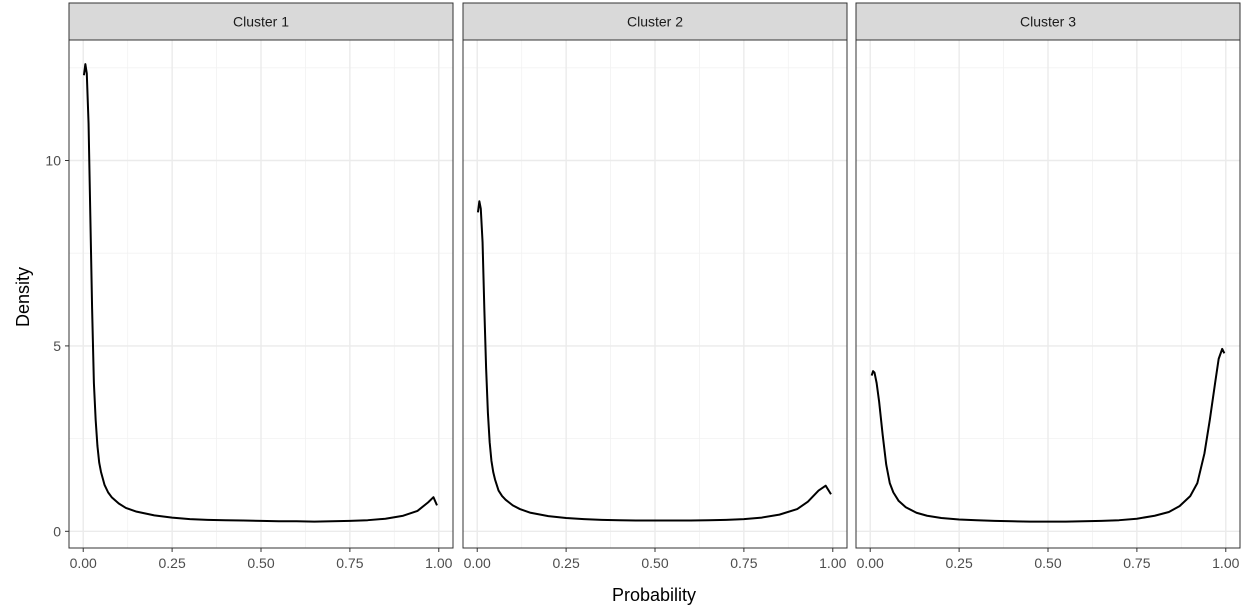  What do you see at coordinates (23, 297) in the screenshot?
I see `y-axis-title: Density` at bounding box center [23, 297].